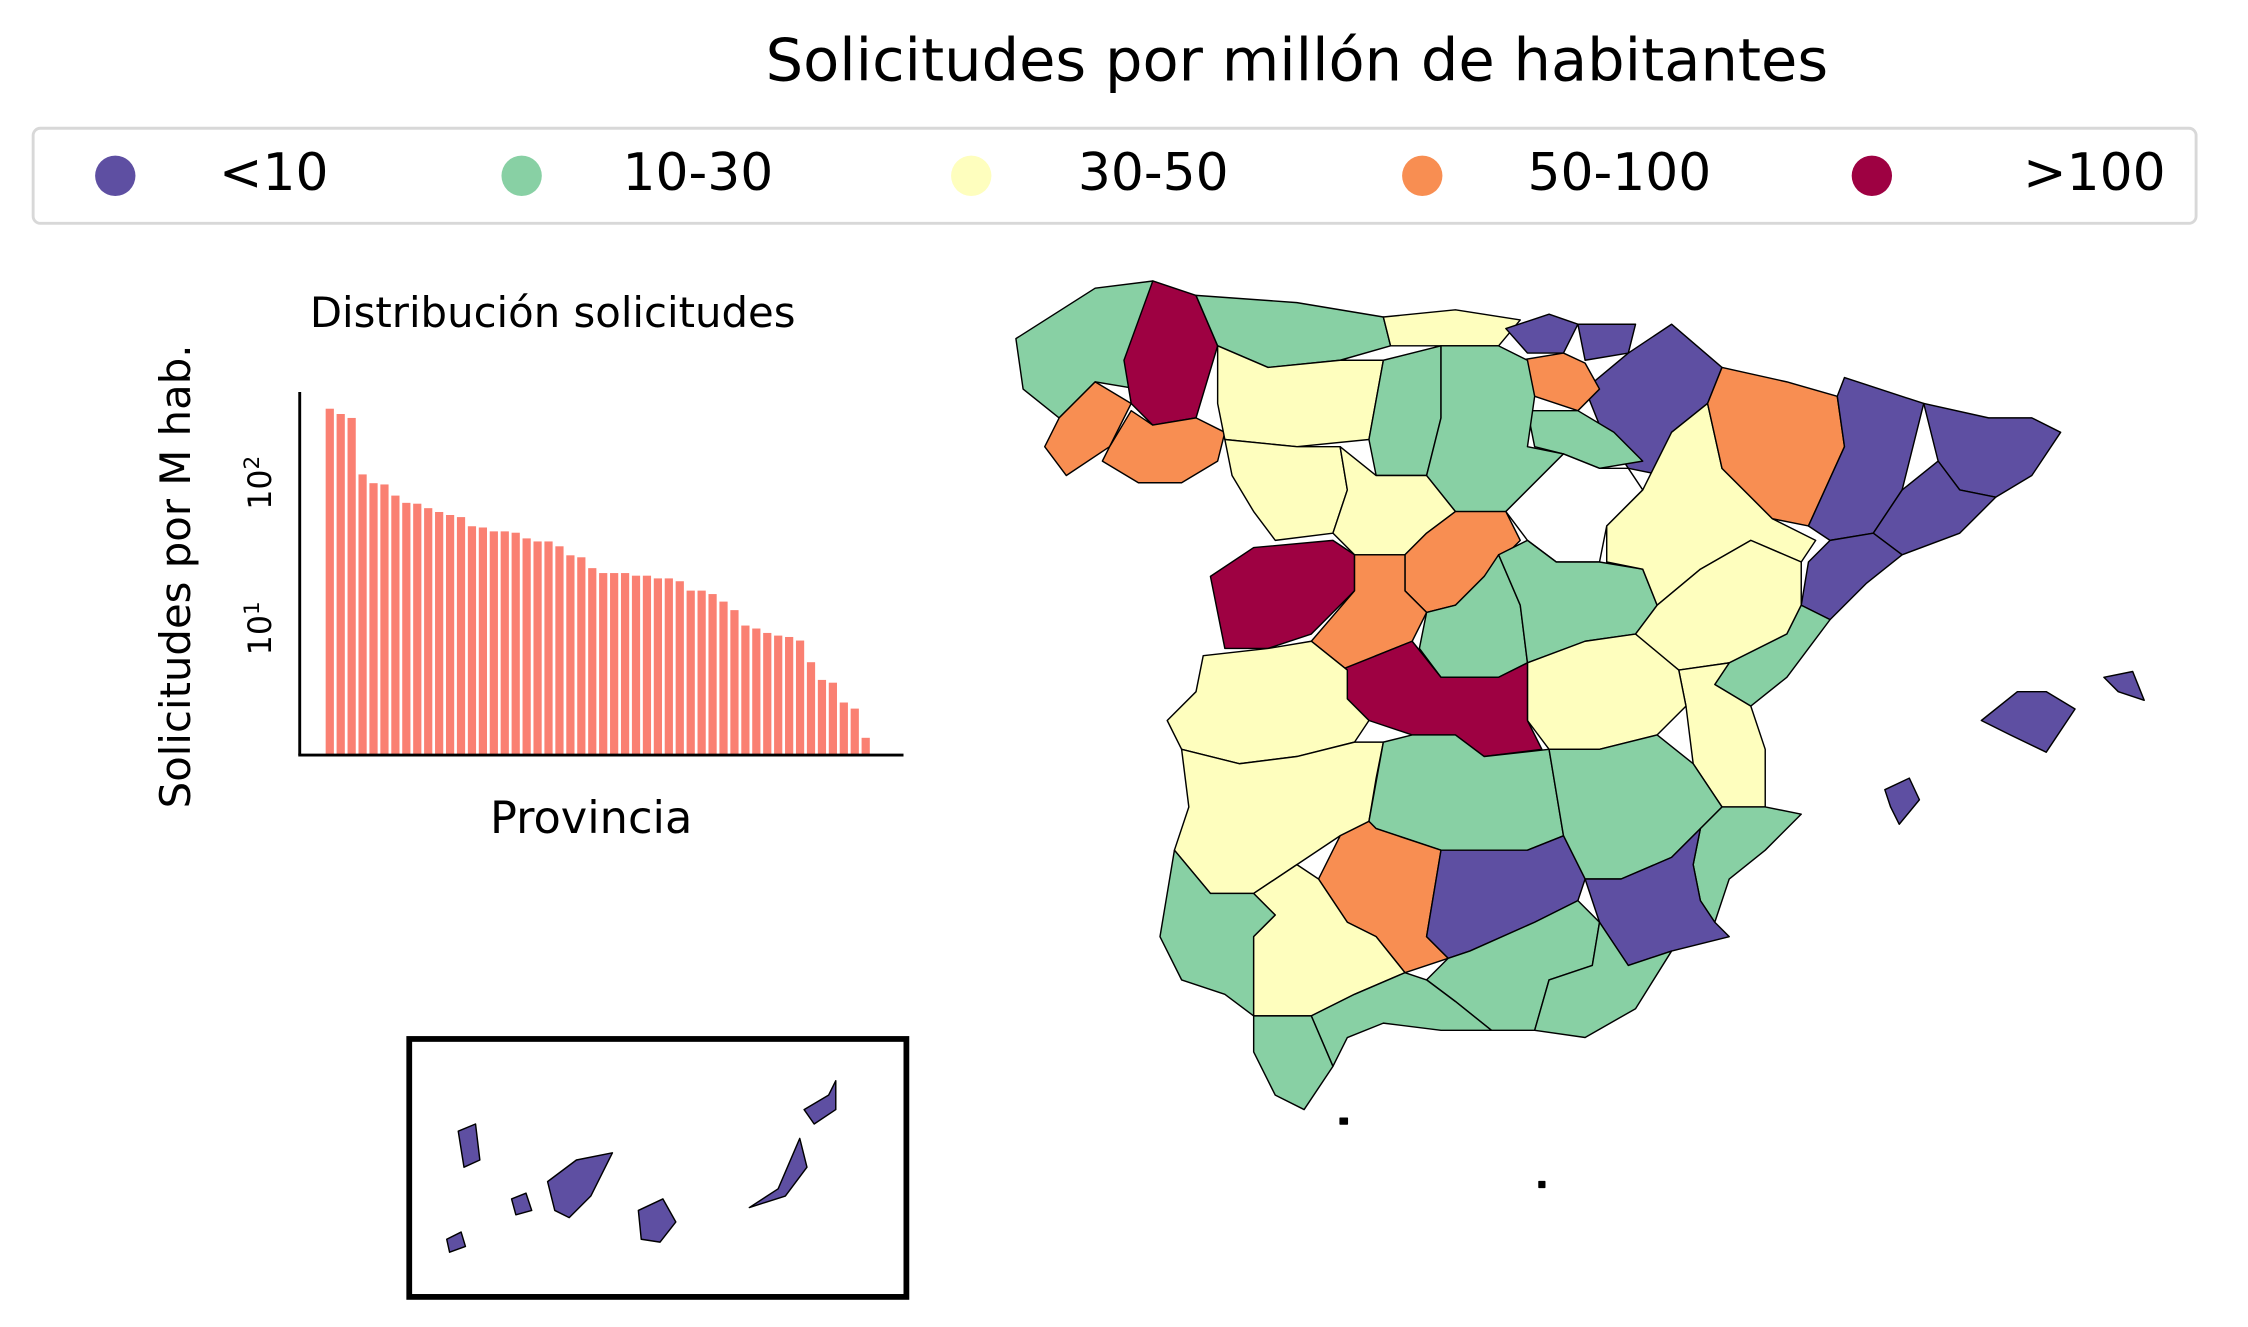 This screenshot has height=1327, width=2248. Describe the element at coordinates (820, 1102) in the screenshot. I see `province-lanzarote` at that location.